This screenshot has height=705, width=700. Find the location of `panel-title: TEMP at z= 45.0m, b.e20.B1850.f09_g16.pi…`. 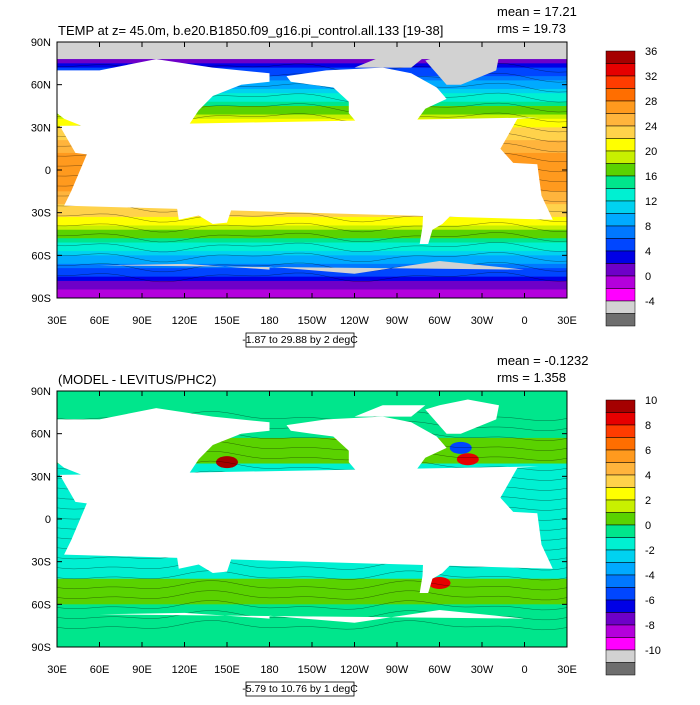

panel-title: TEMP at z= 45.0m, b.e20.B1850.f09_g16.pi… is located at coordinates (250, 30).